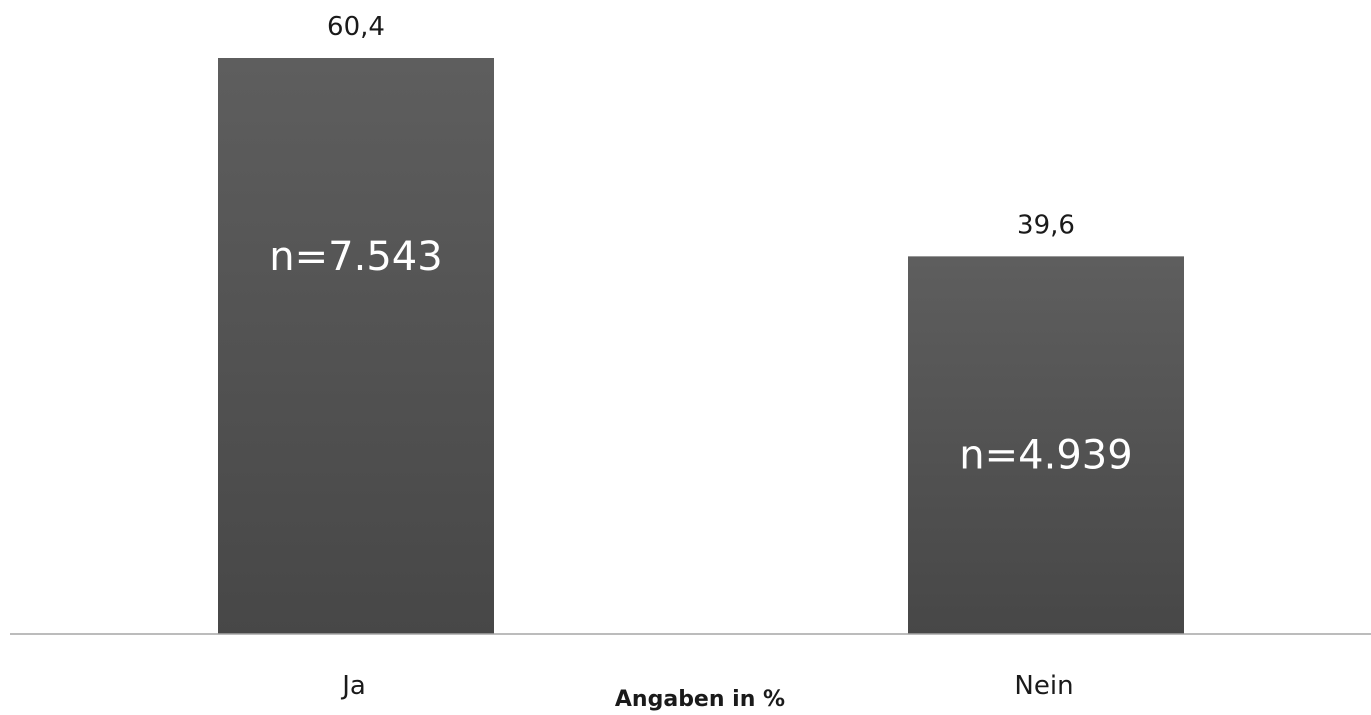  I want to click on category-label-ja: Ja, so click(353, 686).